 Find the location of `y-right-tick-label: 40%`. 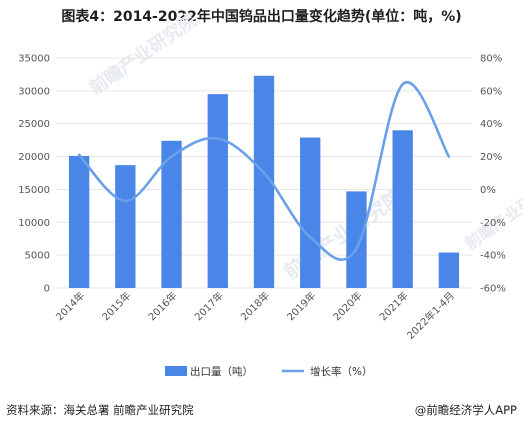

y-right-tick-label: 40% is located at coordinates (491, 124).